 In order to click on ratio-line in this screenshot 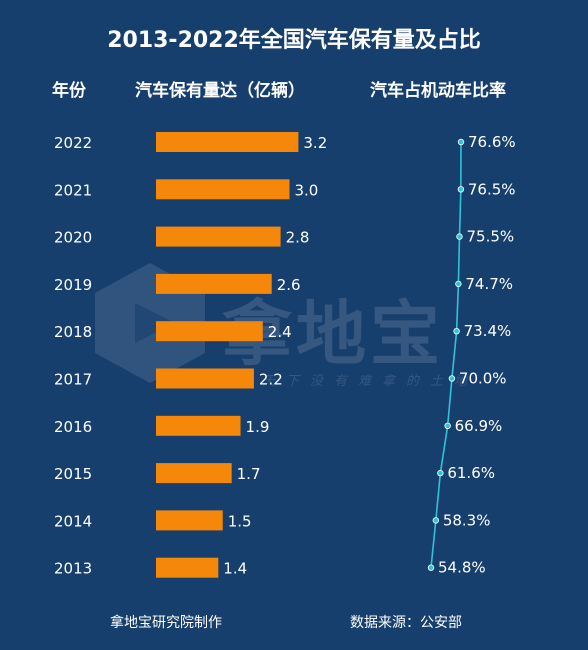, I will do `click(446, 354)`.